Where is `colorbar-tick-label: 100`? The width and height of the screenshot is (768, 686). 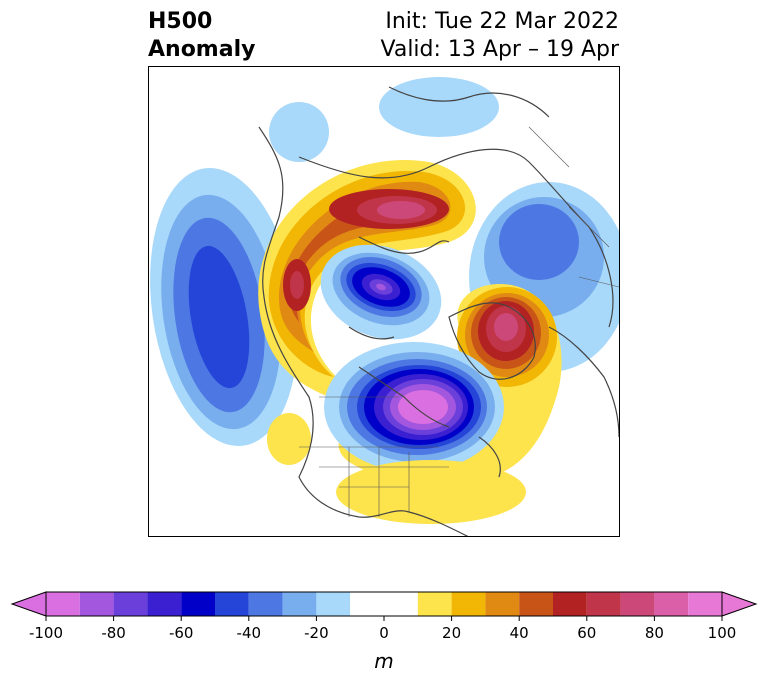 colorbar-tick-label: 100 is located at coordinates (722, 633).